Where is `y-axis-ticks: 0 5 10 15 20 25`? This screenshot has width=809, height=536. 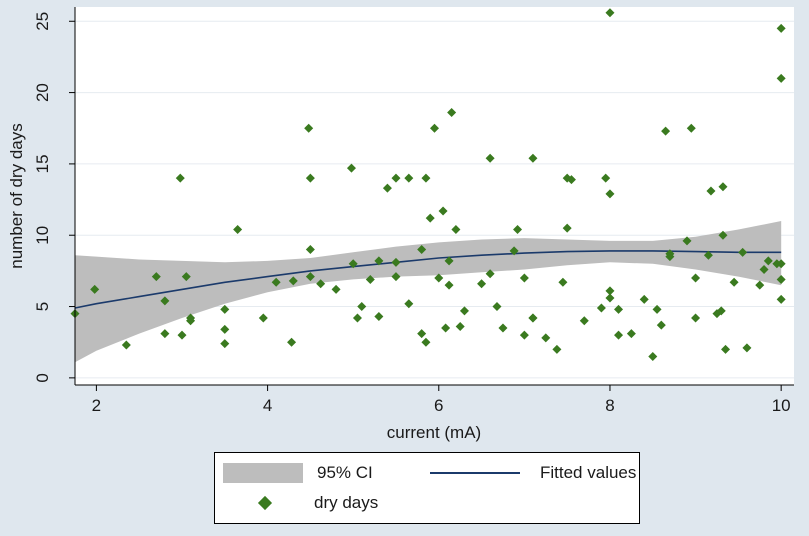
y-axis-ticks: 0 5 10 15 20 25 is located at coordinates (54, 197).